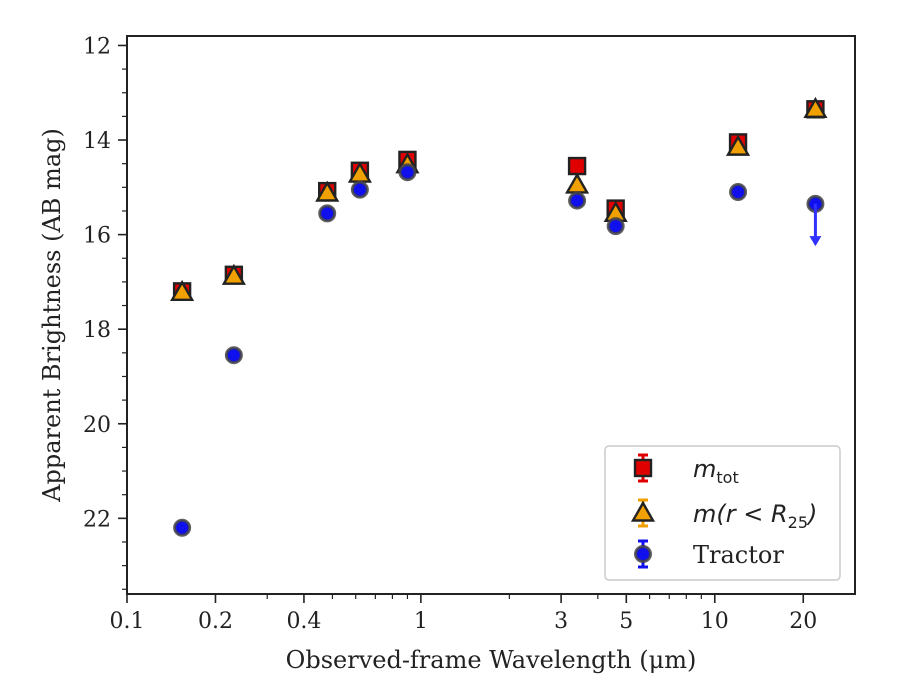  What do you see at coordinates (52, 315) in the screenshot?
I see `y-axis-label: Apparent Brightness (AB mag)` at bounding box center [52, 315].